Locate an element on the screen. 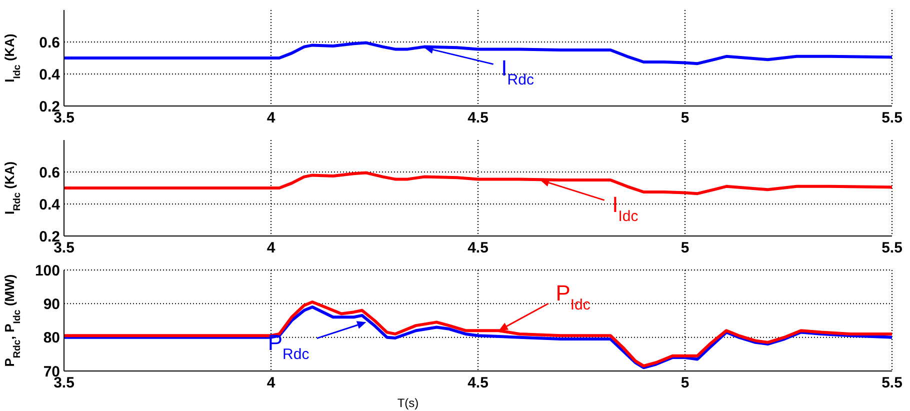  line-series is located at coordinates (478, 183).